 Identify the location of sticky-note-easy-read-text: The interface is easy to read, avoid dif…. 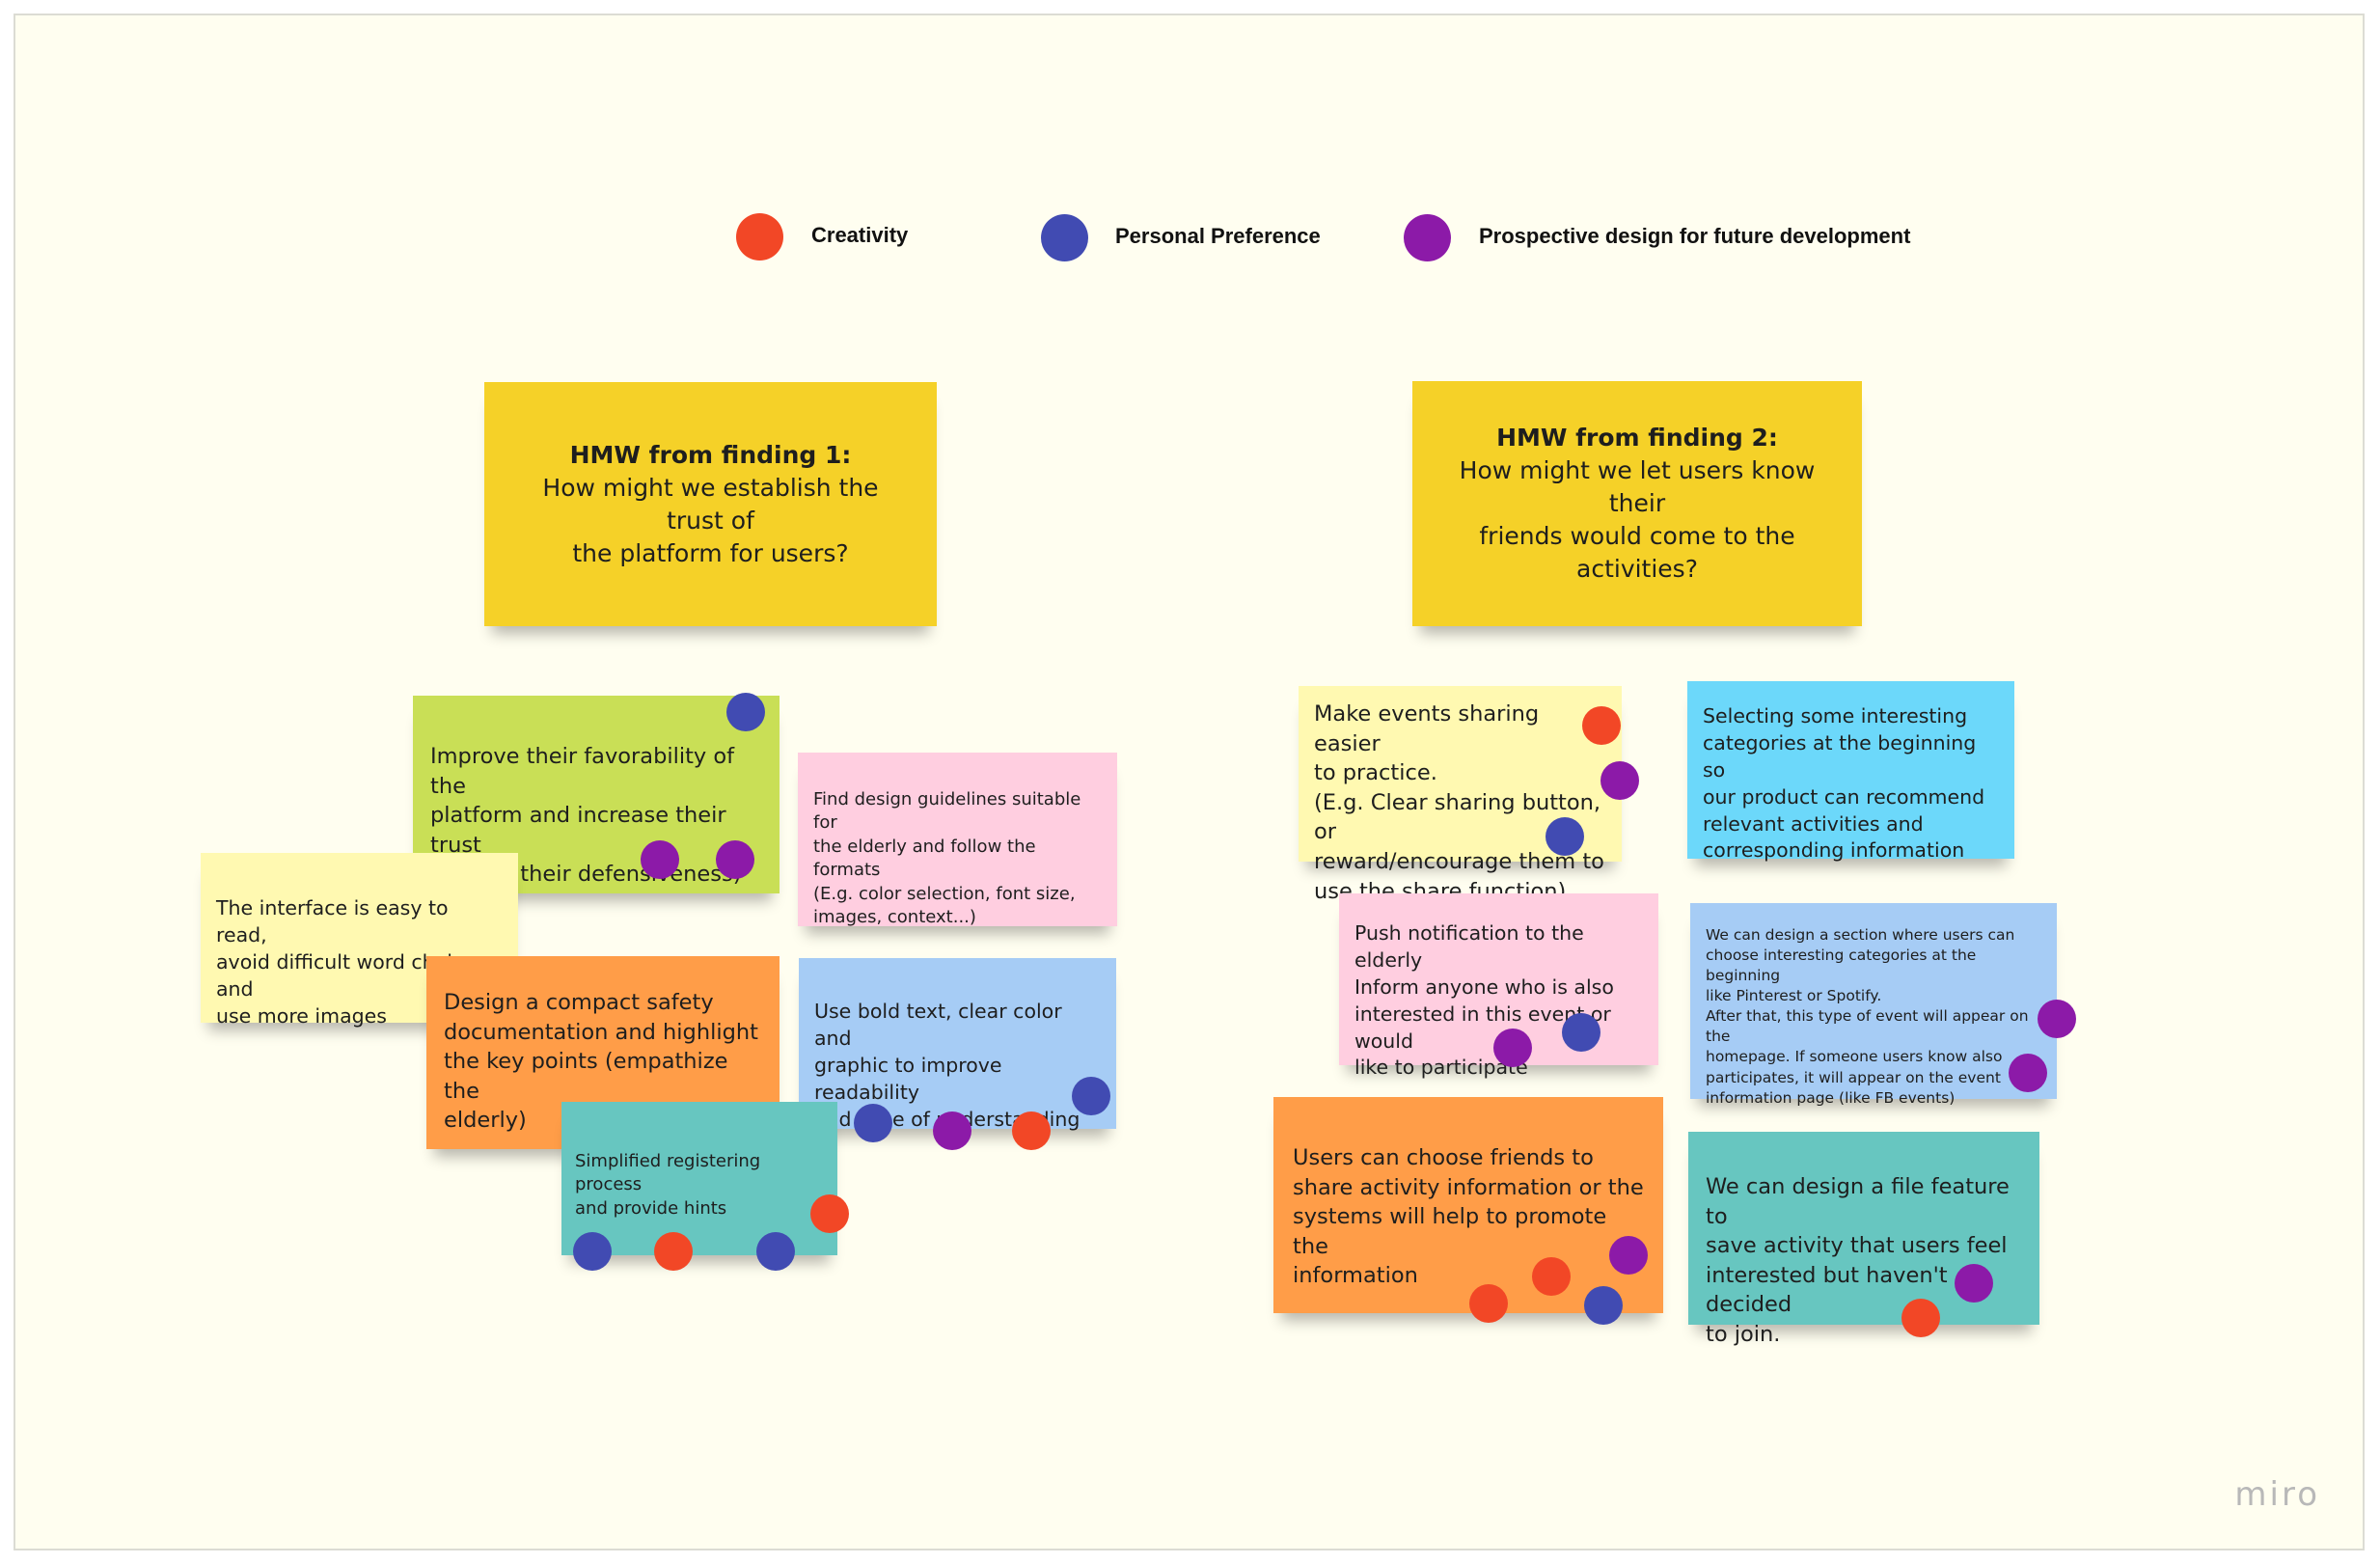
(349, 962).